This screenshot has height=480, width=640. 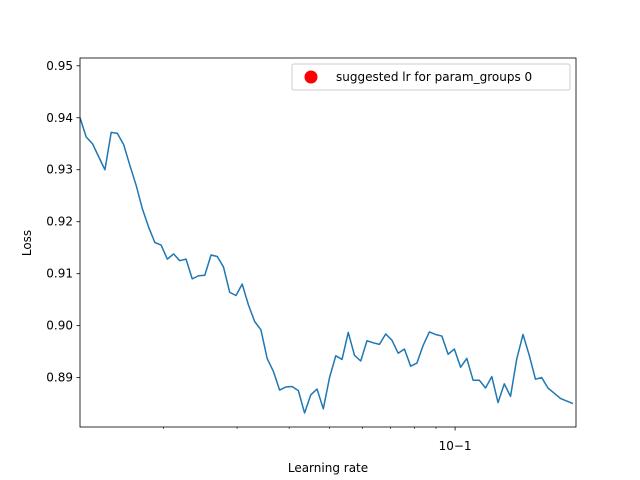 What do you see at coordinates (434, 77) in the screenshot?
I see `legend-label-suggested-lr: suggested lr for param_groups 0` at bounding box center [434, 77].